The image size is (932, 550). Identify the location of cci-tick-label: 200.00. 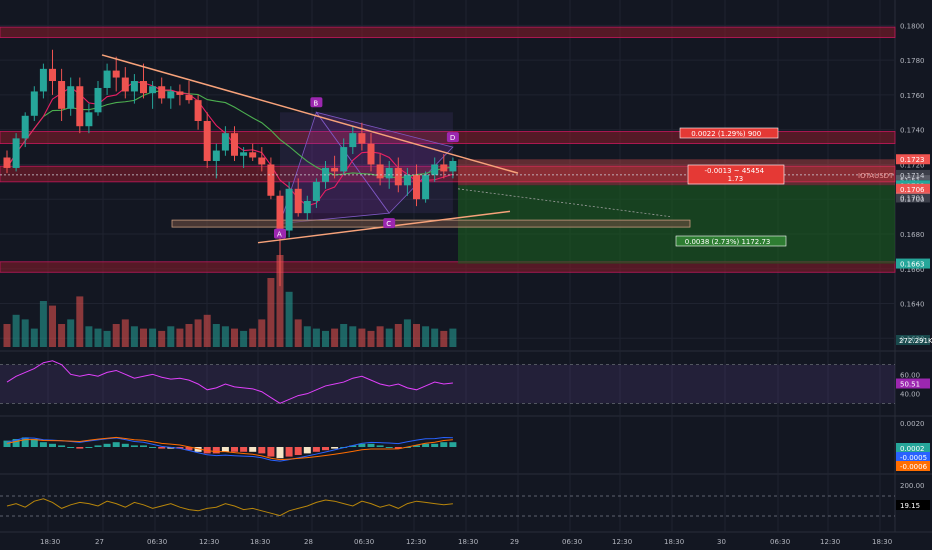
(912, 486).